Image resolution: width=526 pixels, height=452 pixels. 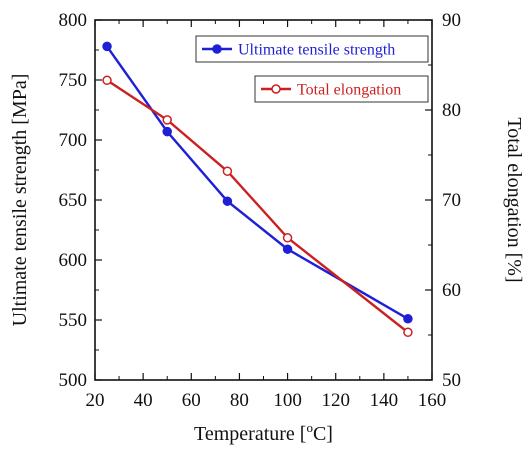 What do you see at coordinates (451, 20) in the screenshot?
I see `right-y-tick-label: 90` at bounding box center [451, 20].